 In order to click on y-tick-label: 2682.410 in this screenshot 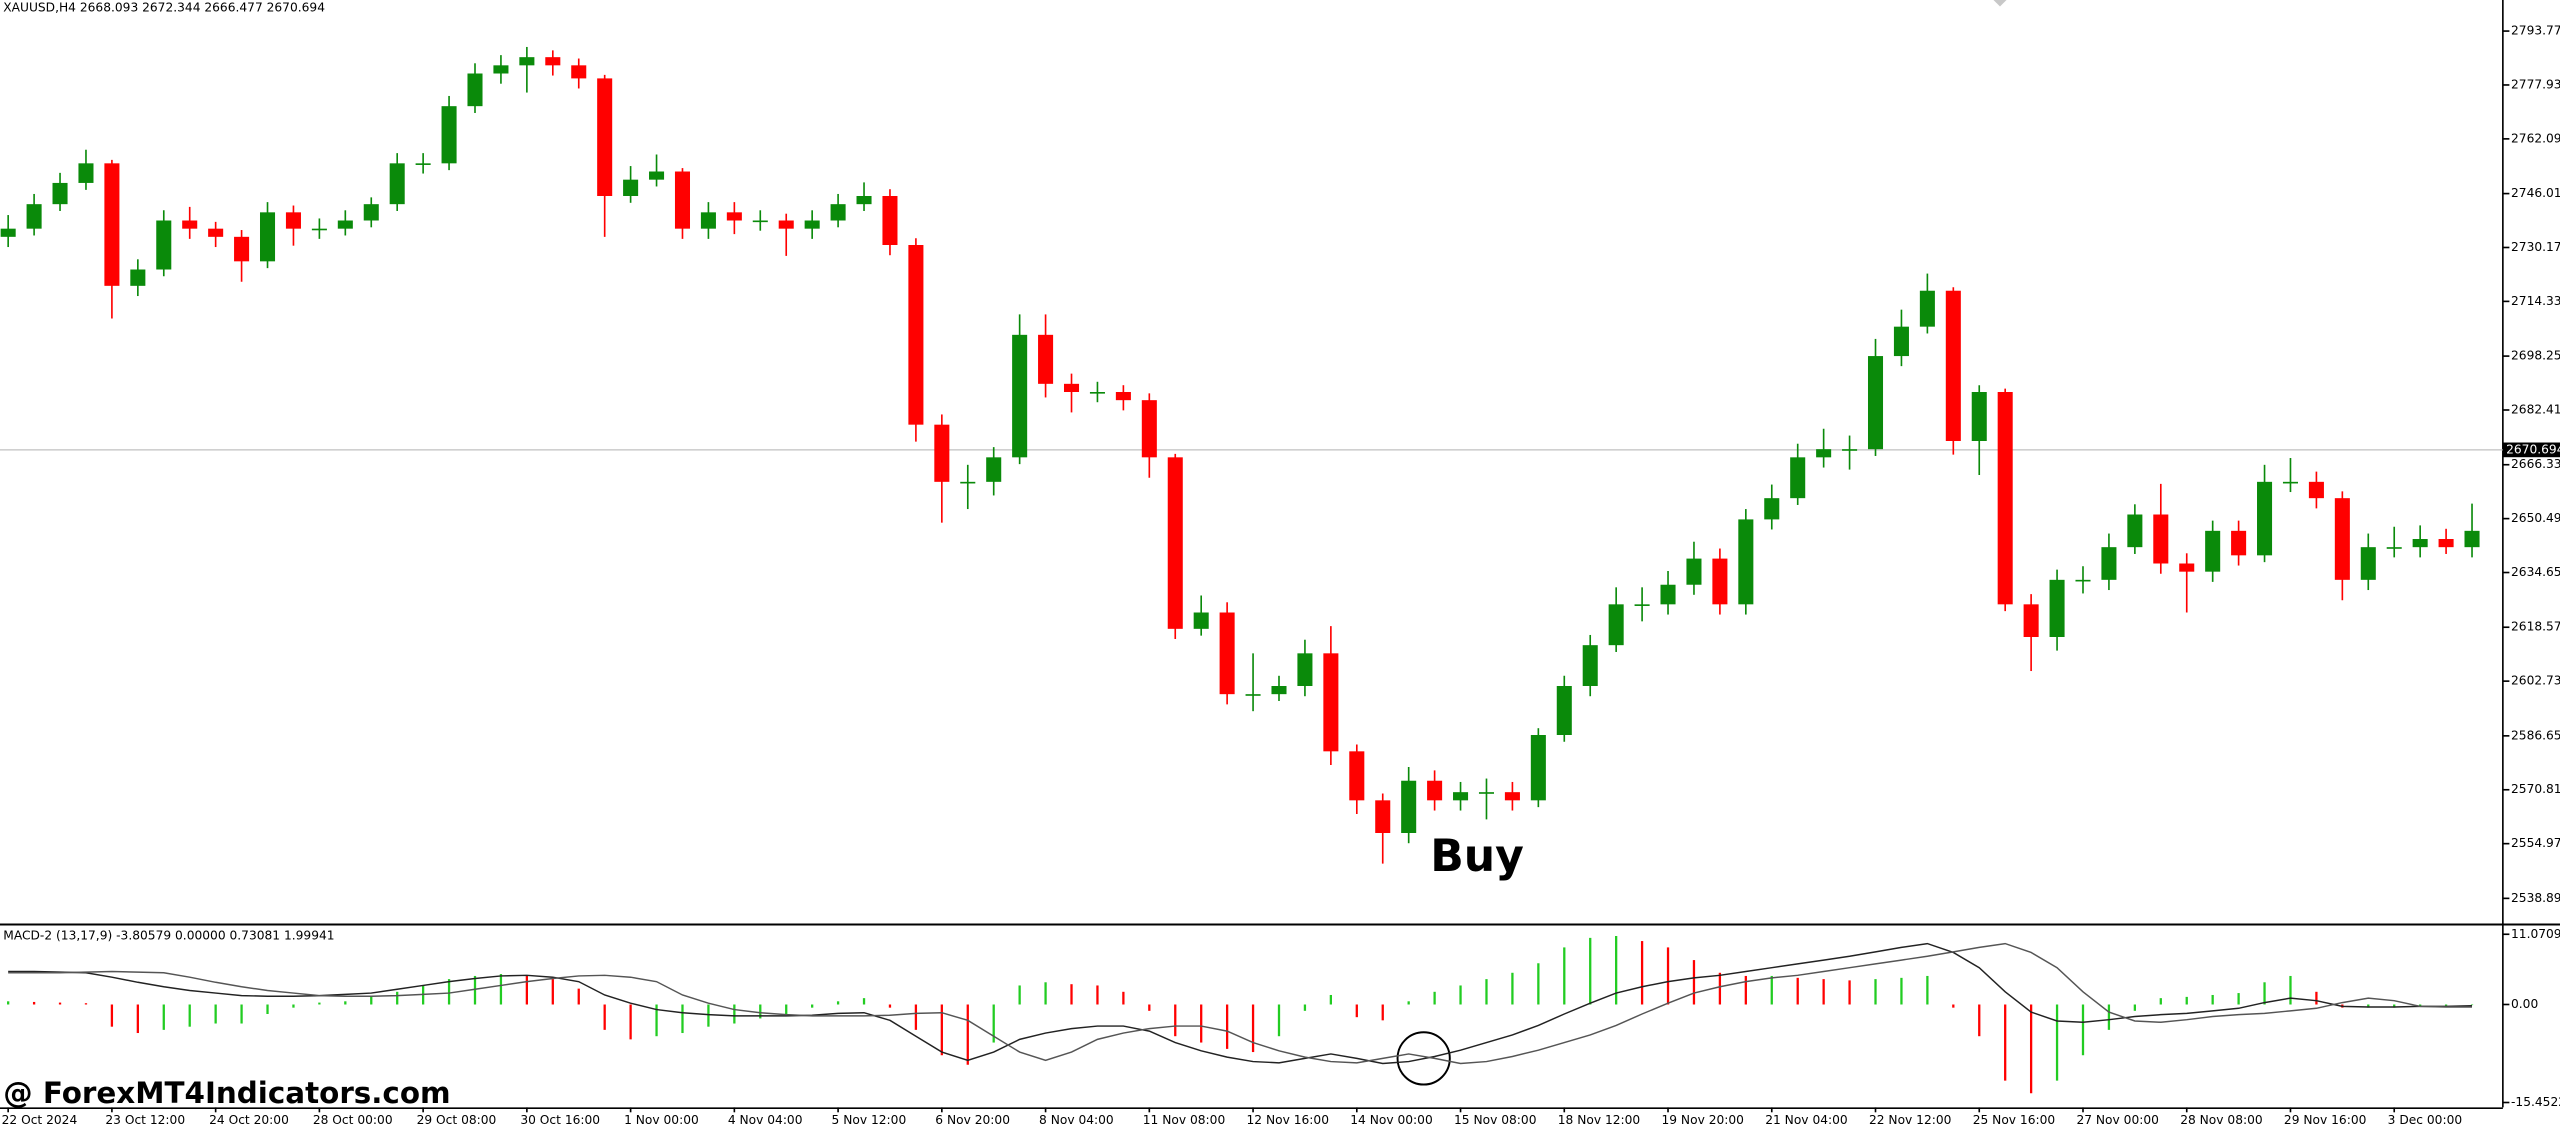, I will do `click(2535, 409)`.